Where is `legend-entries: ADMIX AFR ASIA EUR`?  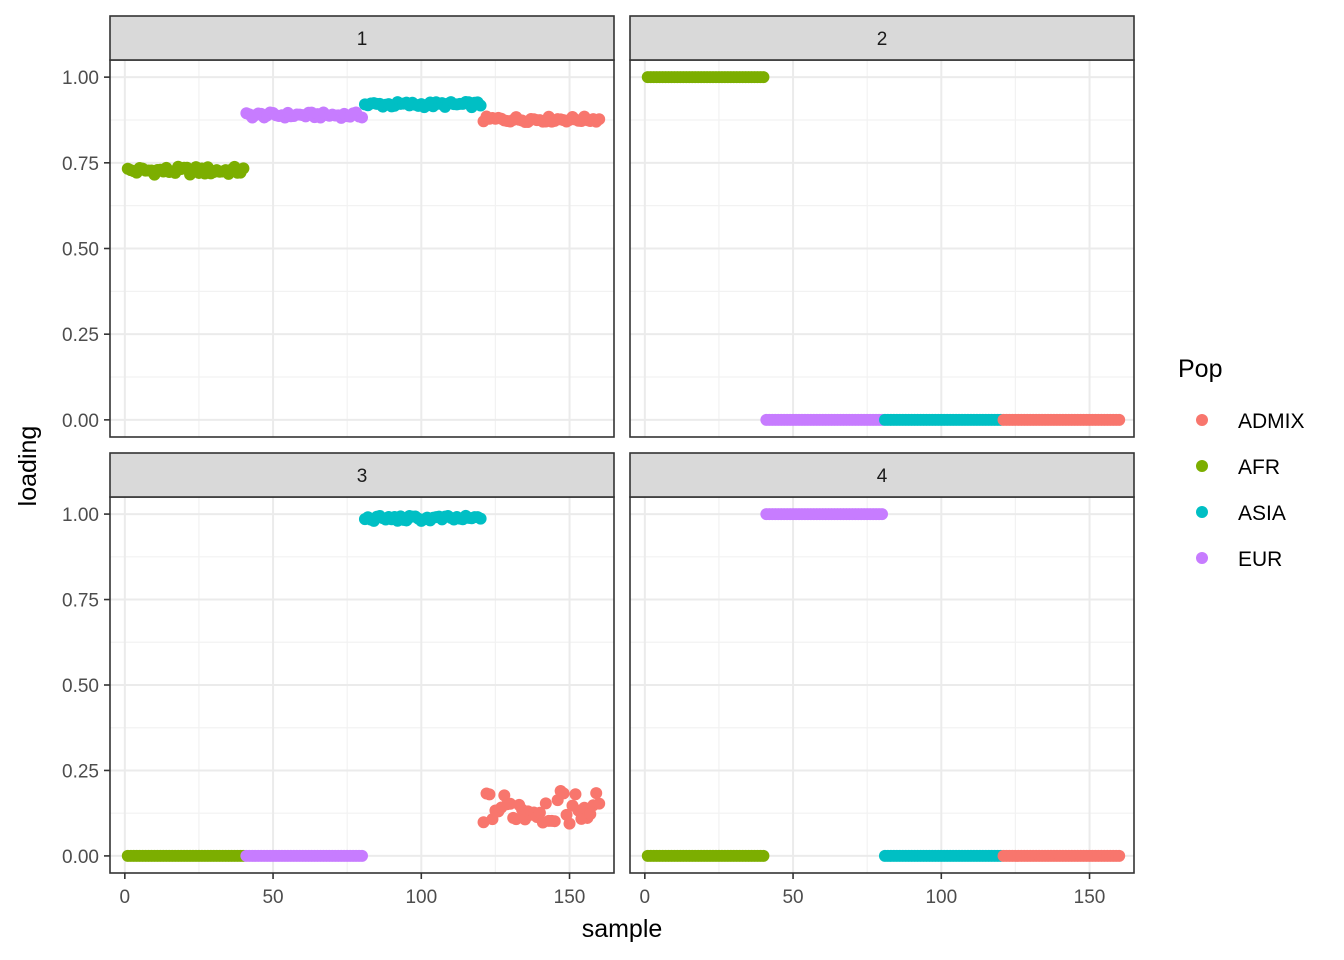 legend-entries: ADMIX AFR ASIA EUR is located at coordinates (1250, 490).